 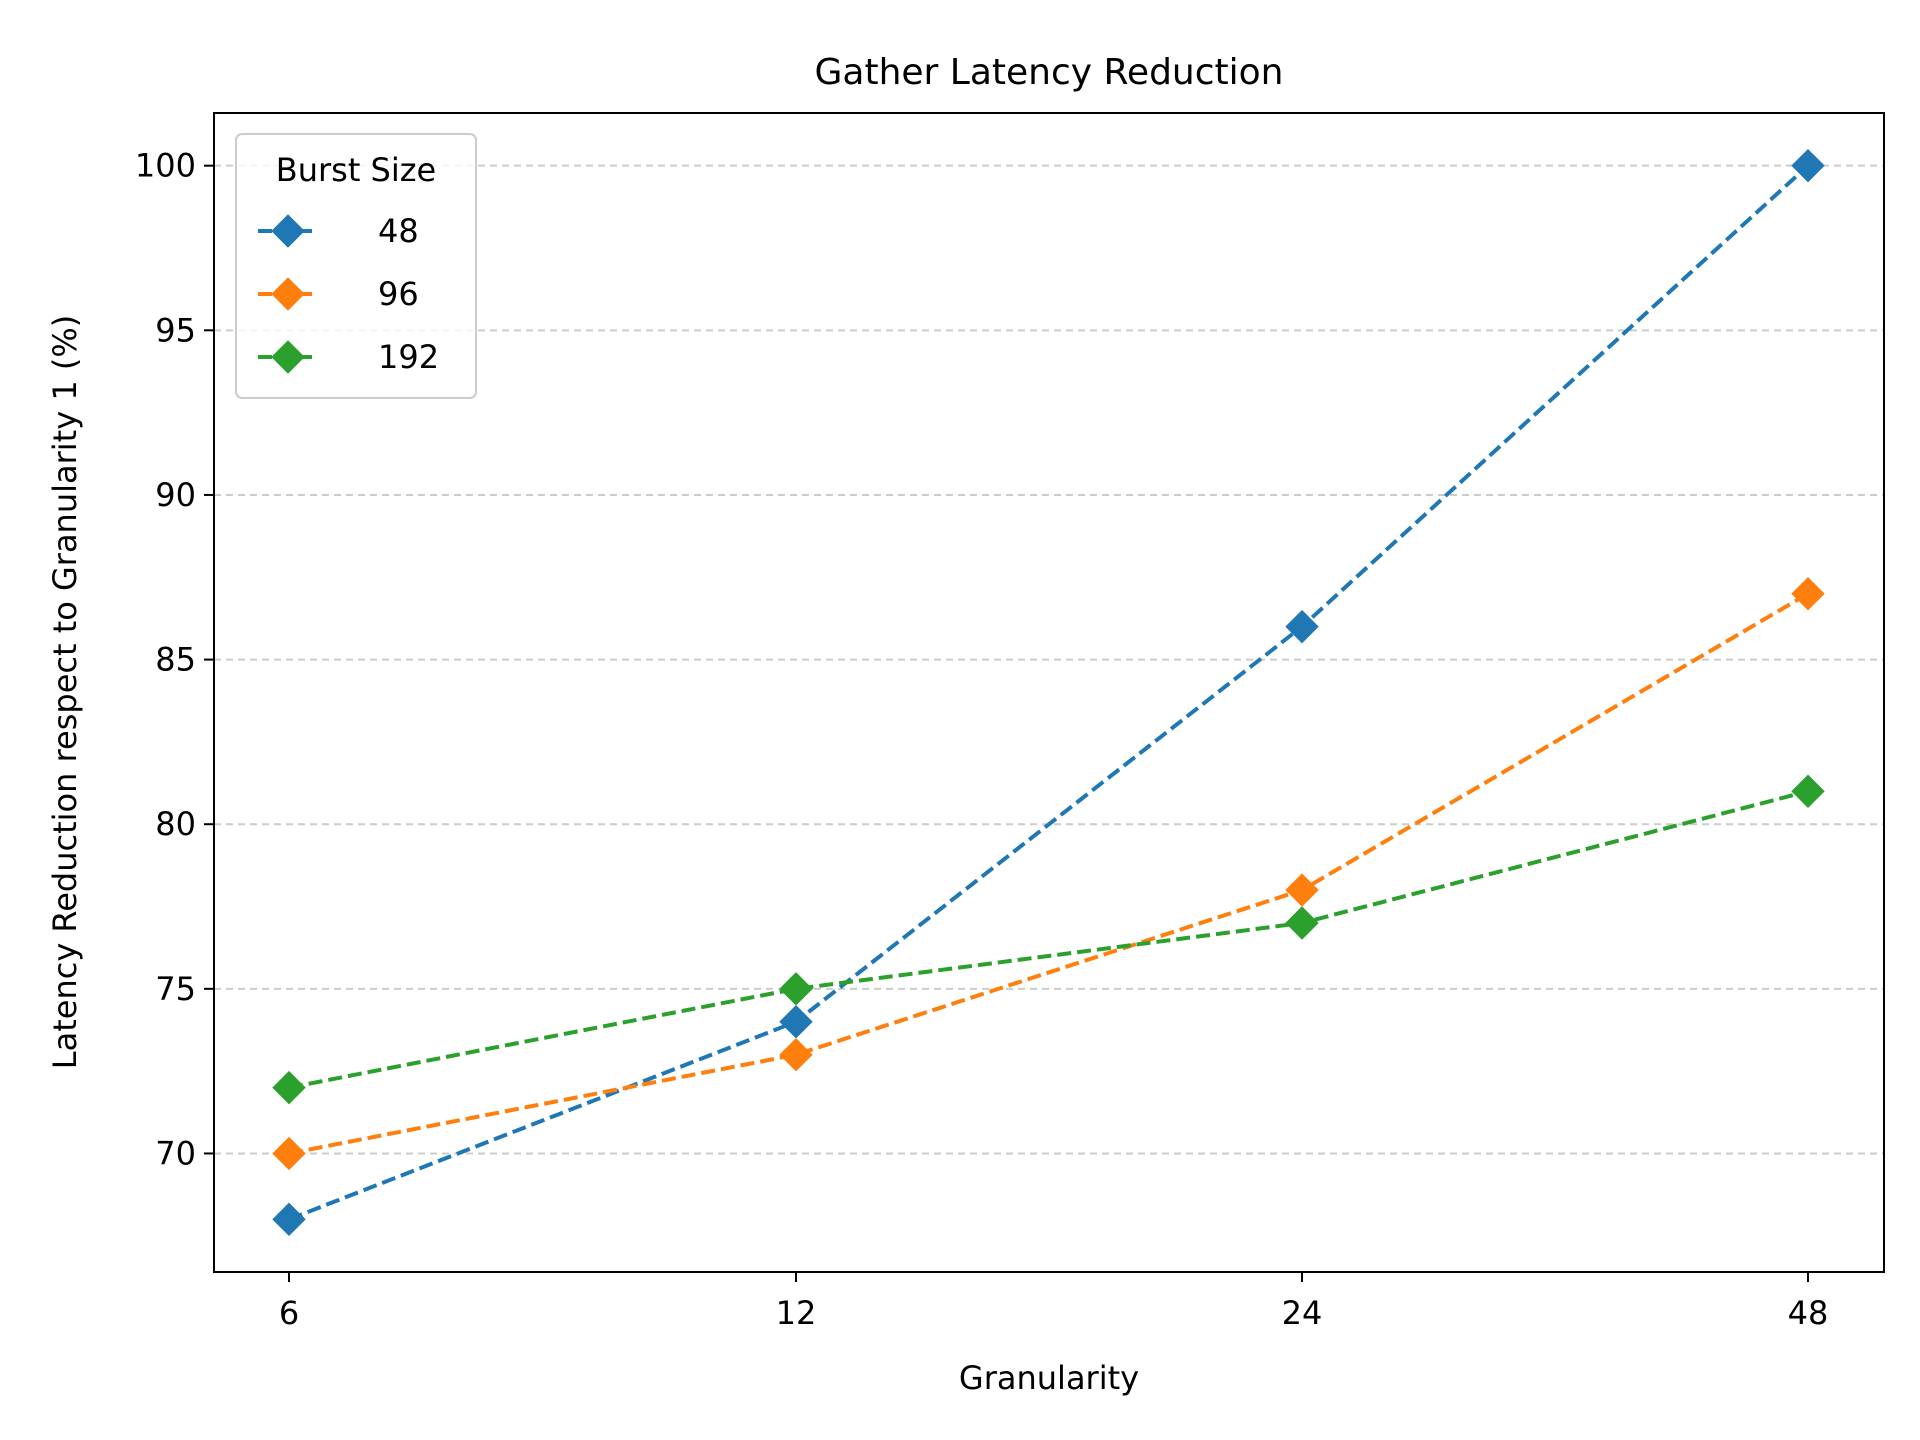 I want to click on x-axis-label: Granularity, so click(x=1049, y=1378).